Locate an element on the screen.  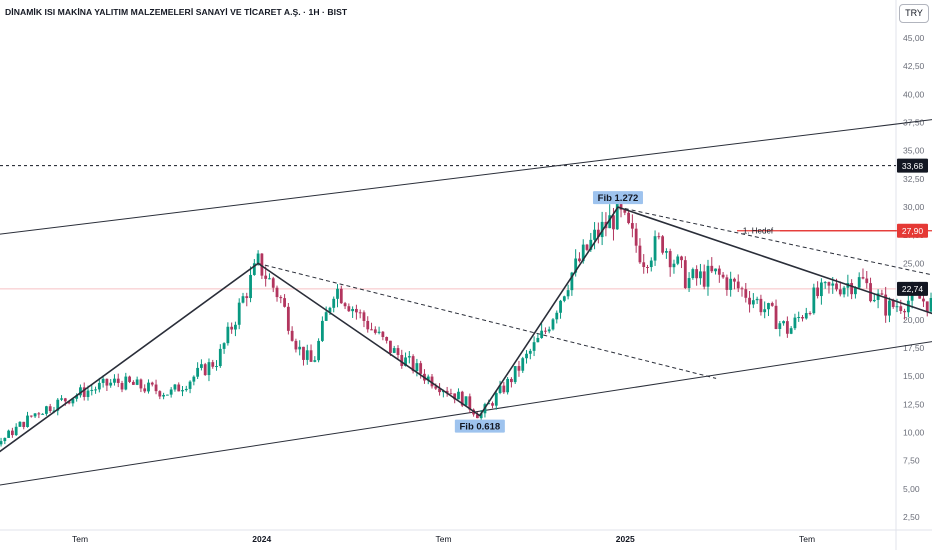
currency-button: TRY is located at coordinates (914, 13).